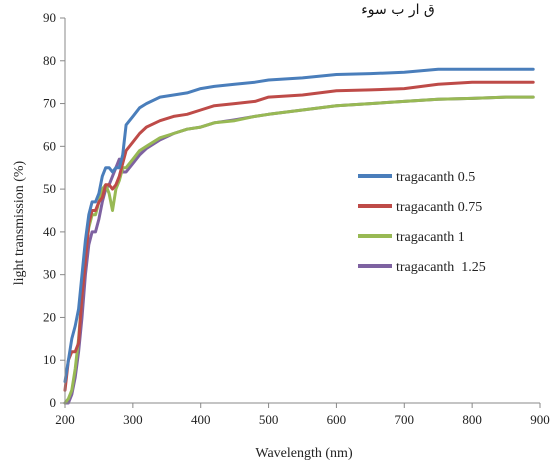 Image resolution: width=557 pixels, height=461 pixels. What do you see at coordinates (430, 237) in the screenshot?
I see `legend-label-3: tragacanth 1` at bounding box center [430, 237].